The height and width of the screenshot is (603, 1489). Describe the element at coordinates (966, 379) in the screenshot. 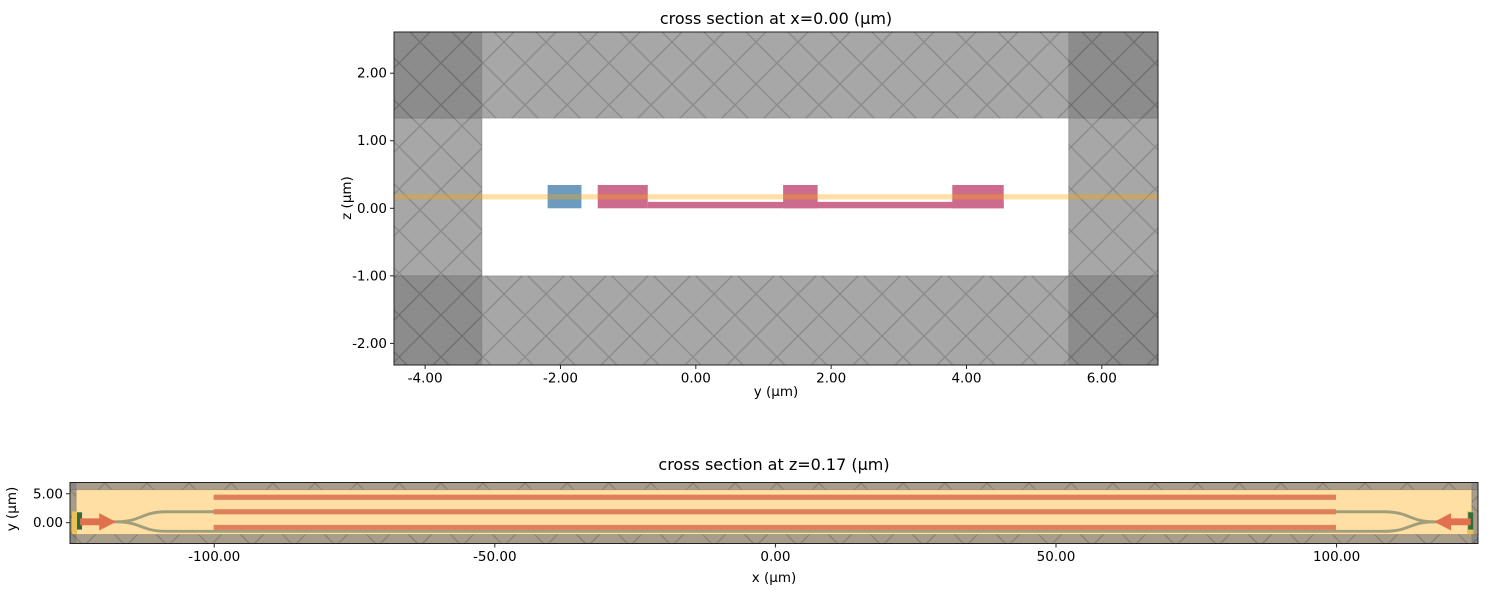

I see `x-tick-label: 4.00` at that location.